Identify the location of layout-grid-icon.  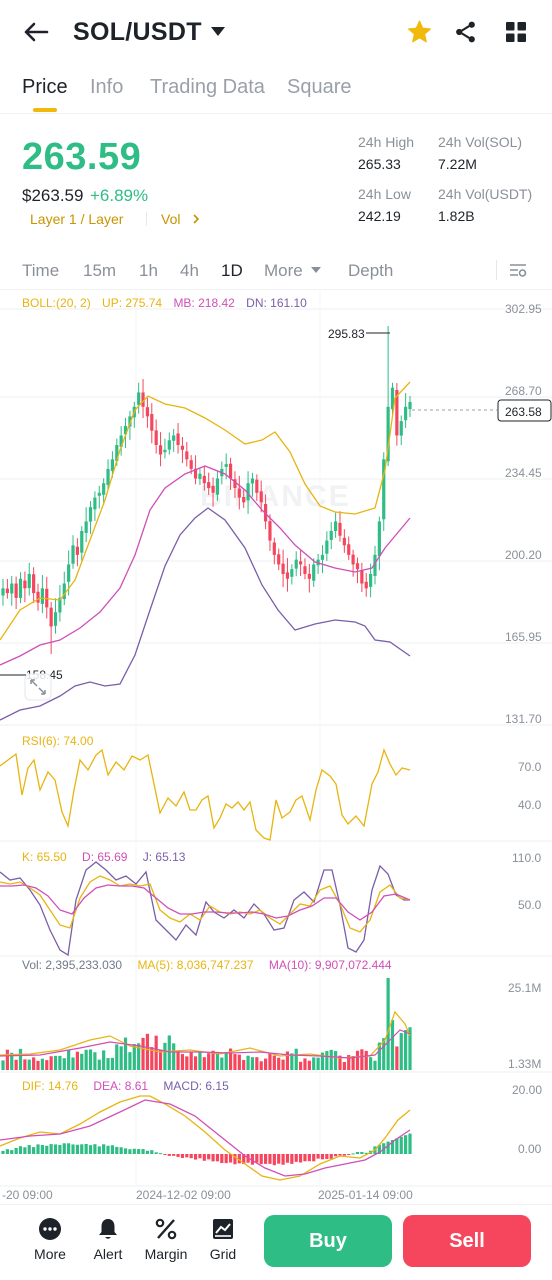
(516, 32).